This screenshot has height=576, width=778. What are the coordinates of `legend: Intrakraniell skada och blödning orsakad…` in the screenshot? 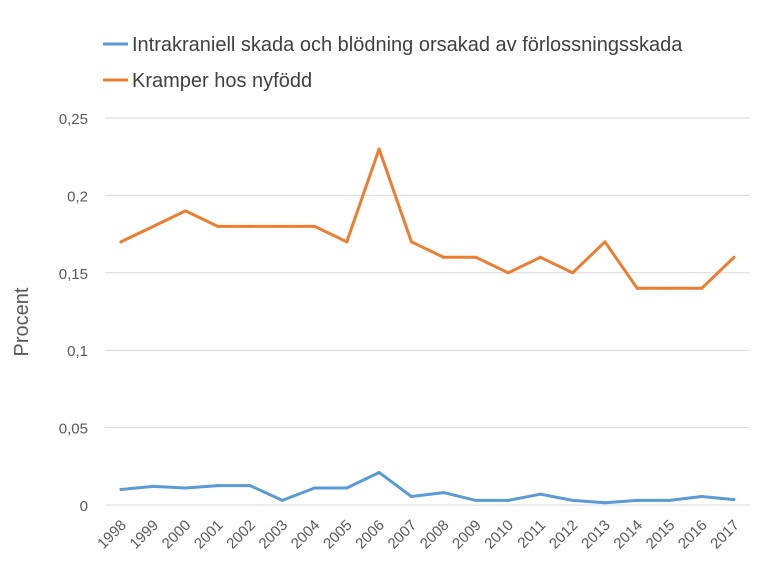 It's located at (393, 63).